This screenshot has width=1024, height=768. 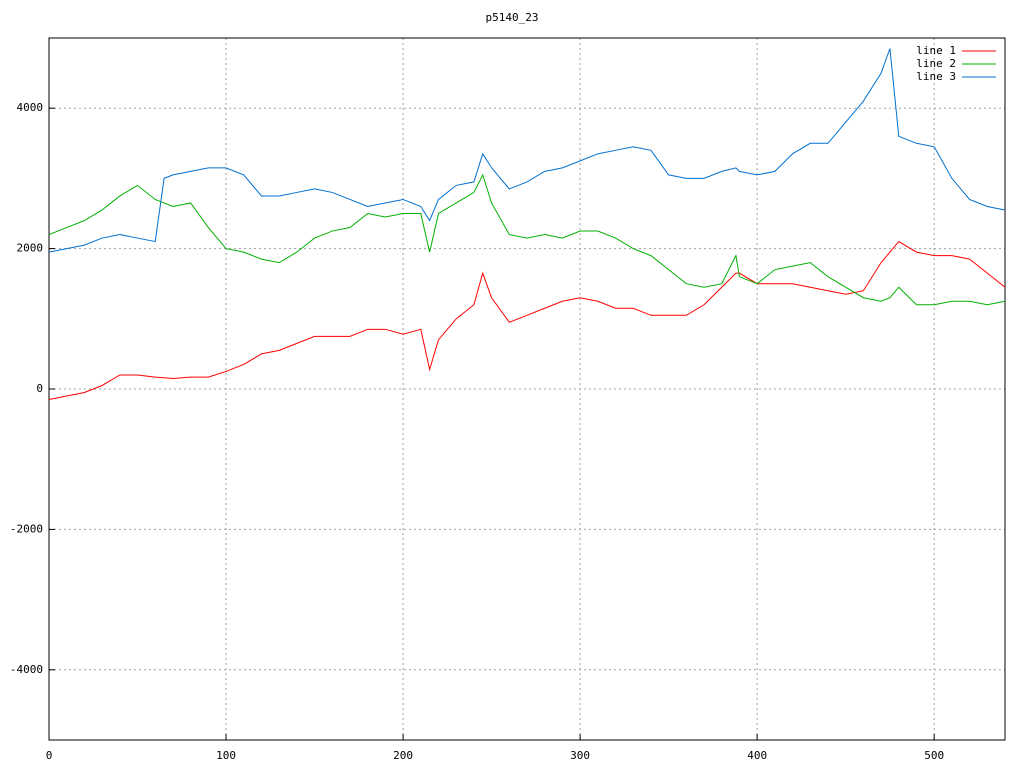 What do you see at coordinates (39, 388) in the screenshot?
I see `y-tick-label: 0` at bounding box center [39, 388].